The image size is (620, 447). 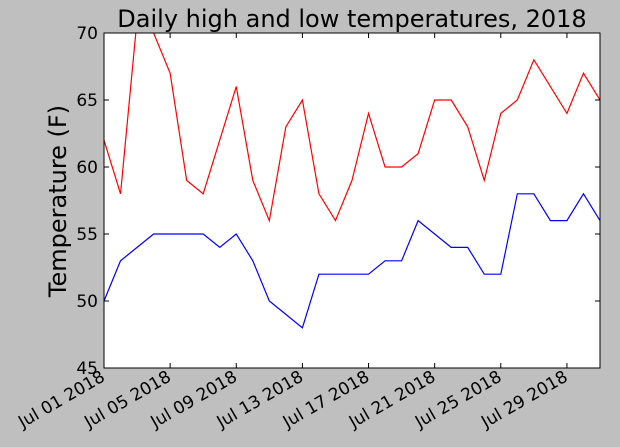 What do you see at coordinates (87, 369) in the screenshot?
I see `y-tick-label: 45` at bounding box center [87, 369].